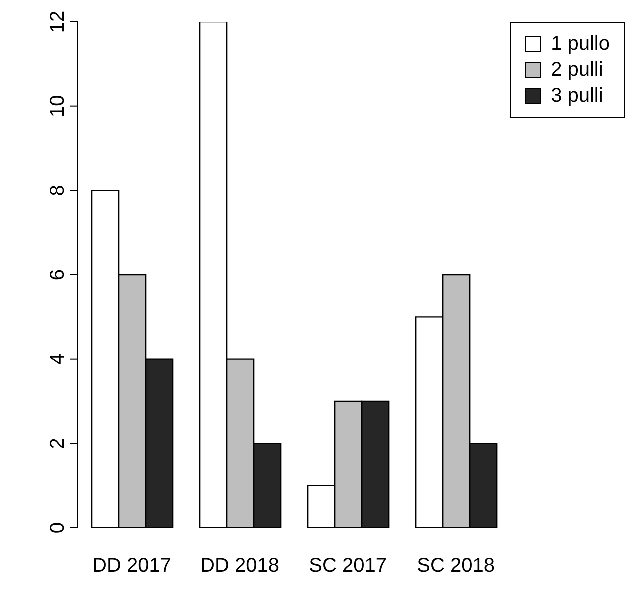 Image resolution: width=637 pixels, height=606 pixels. I want to click on y-tick-label: 8, so click(58, 190).